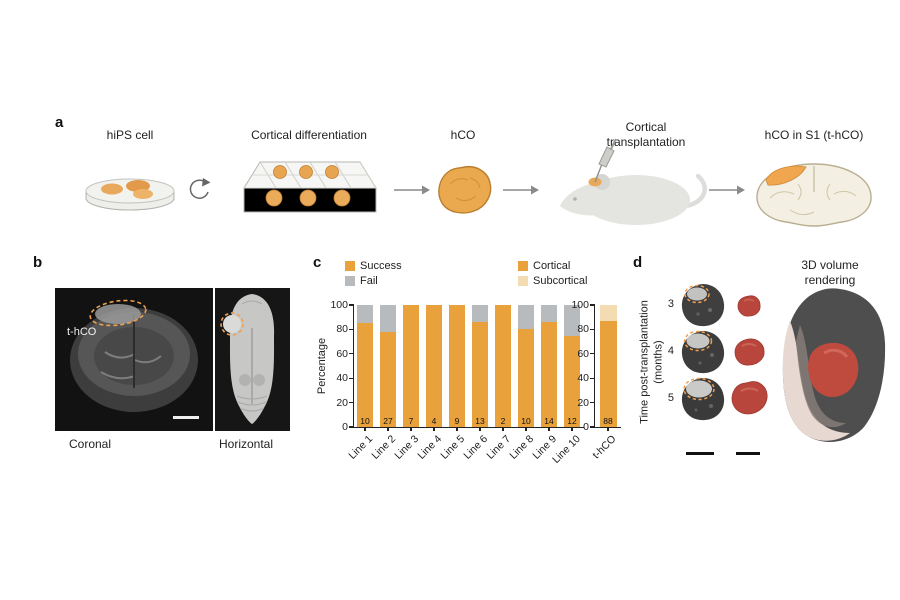 This screenshot has width=900, height=600. Describe the element at coordinates (652, 362) in the screenshot. I see `time-axis-label: Time post-transplantation (months)` at that location.